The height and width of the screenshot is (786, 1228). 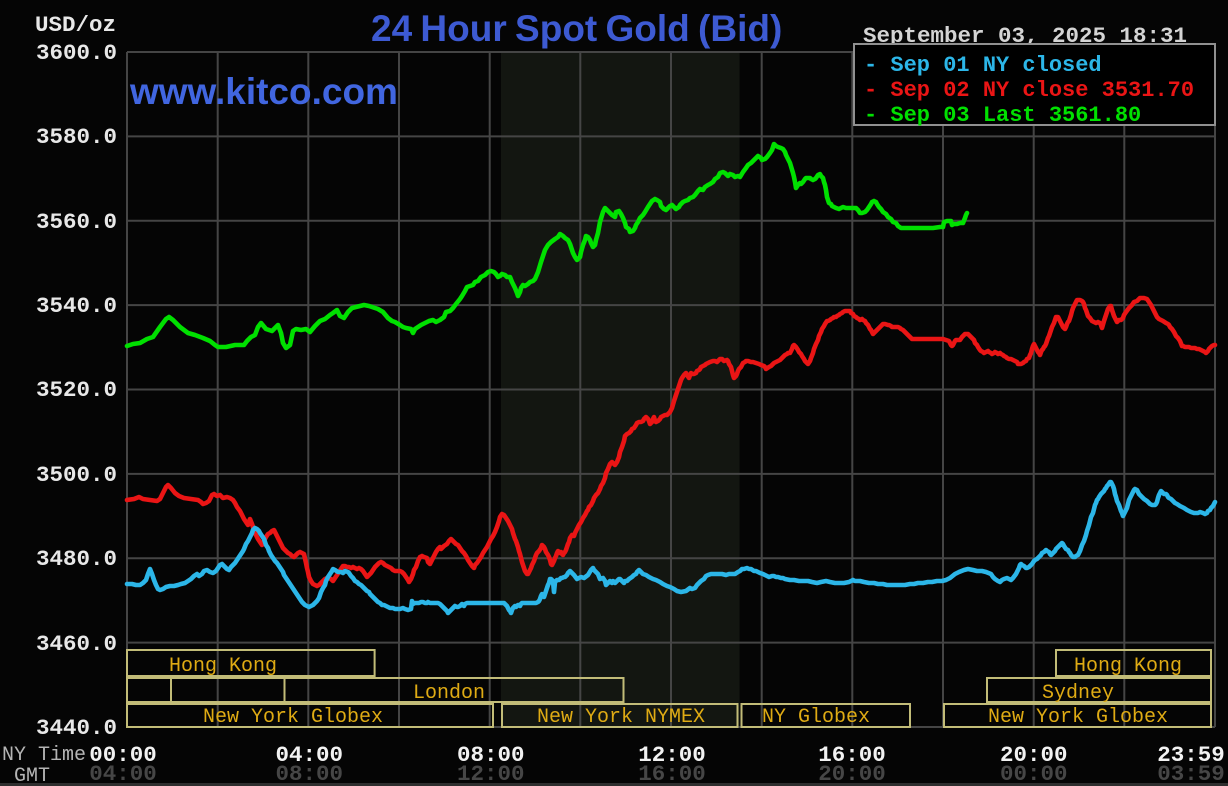 I want to click on svg-text: 3600.0, so click(x=76, y=53).